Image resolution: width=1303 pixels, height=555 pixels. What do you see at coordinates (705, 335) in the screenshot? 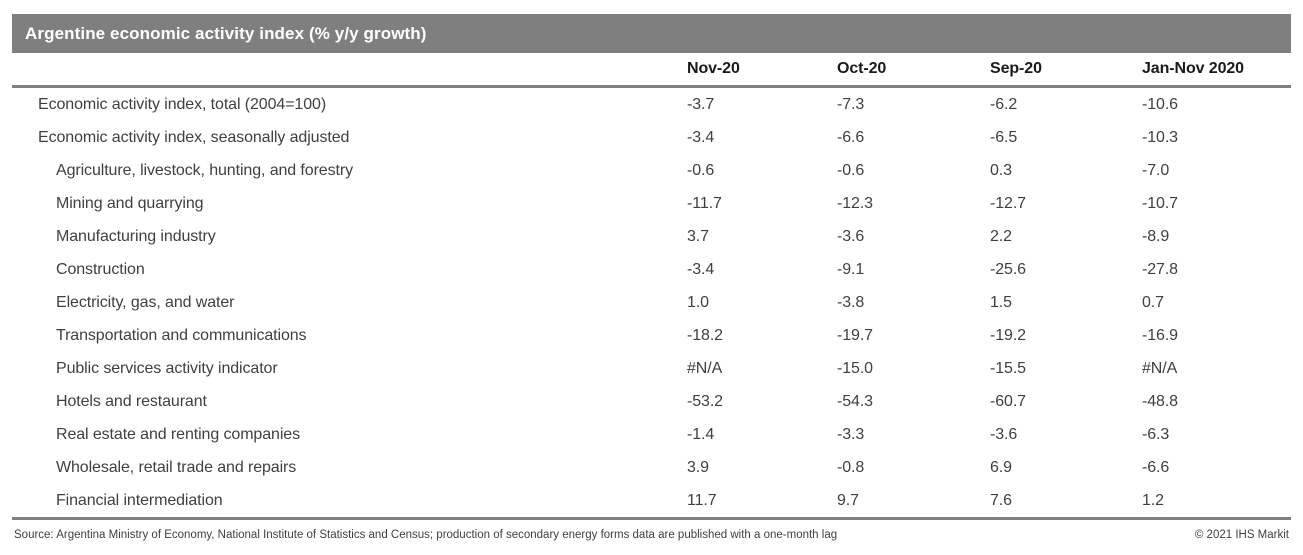
I see `value-cell: -18.2` at bounding box center [705, 335].